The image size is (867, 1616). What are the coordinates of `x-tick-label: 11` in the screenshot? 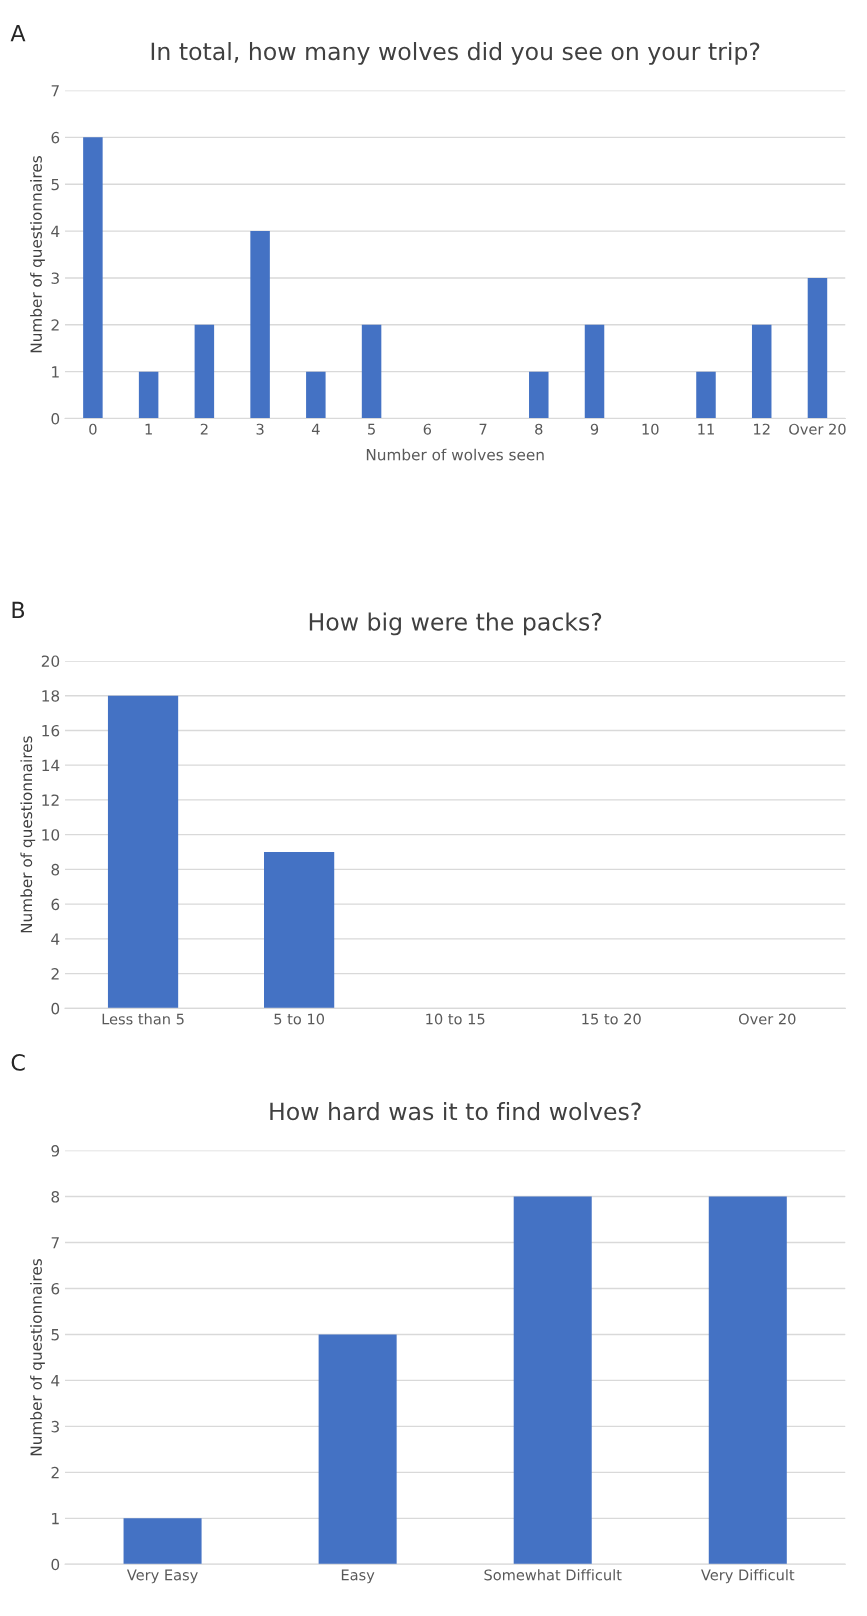 It's located at (706, 429).